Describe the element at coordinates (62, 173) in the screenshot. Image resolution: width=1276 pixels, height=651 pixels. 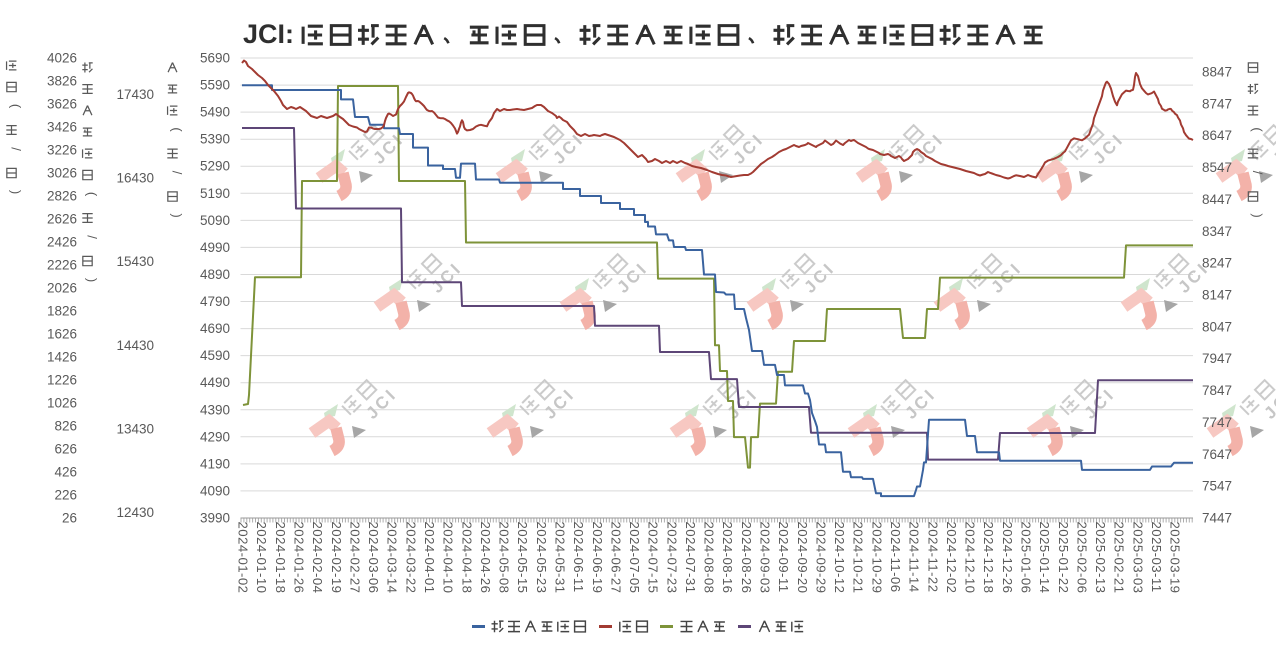
I see `svg-text: 3026` at that location.